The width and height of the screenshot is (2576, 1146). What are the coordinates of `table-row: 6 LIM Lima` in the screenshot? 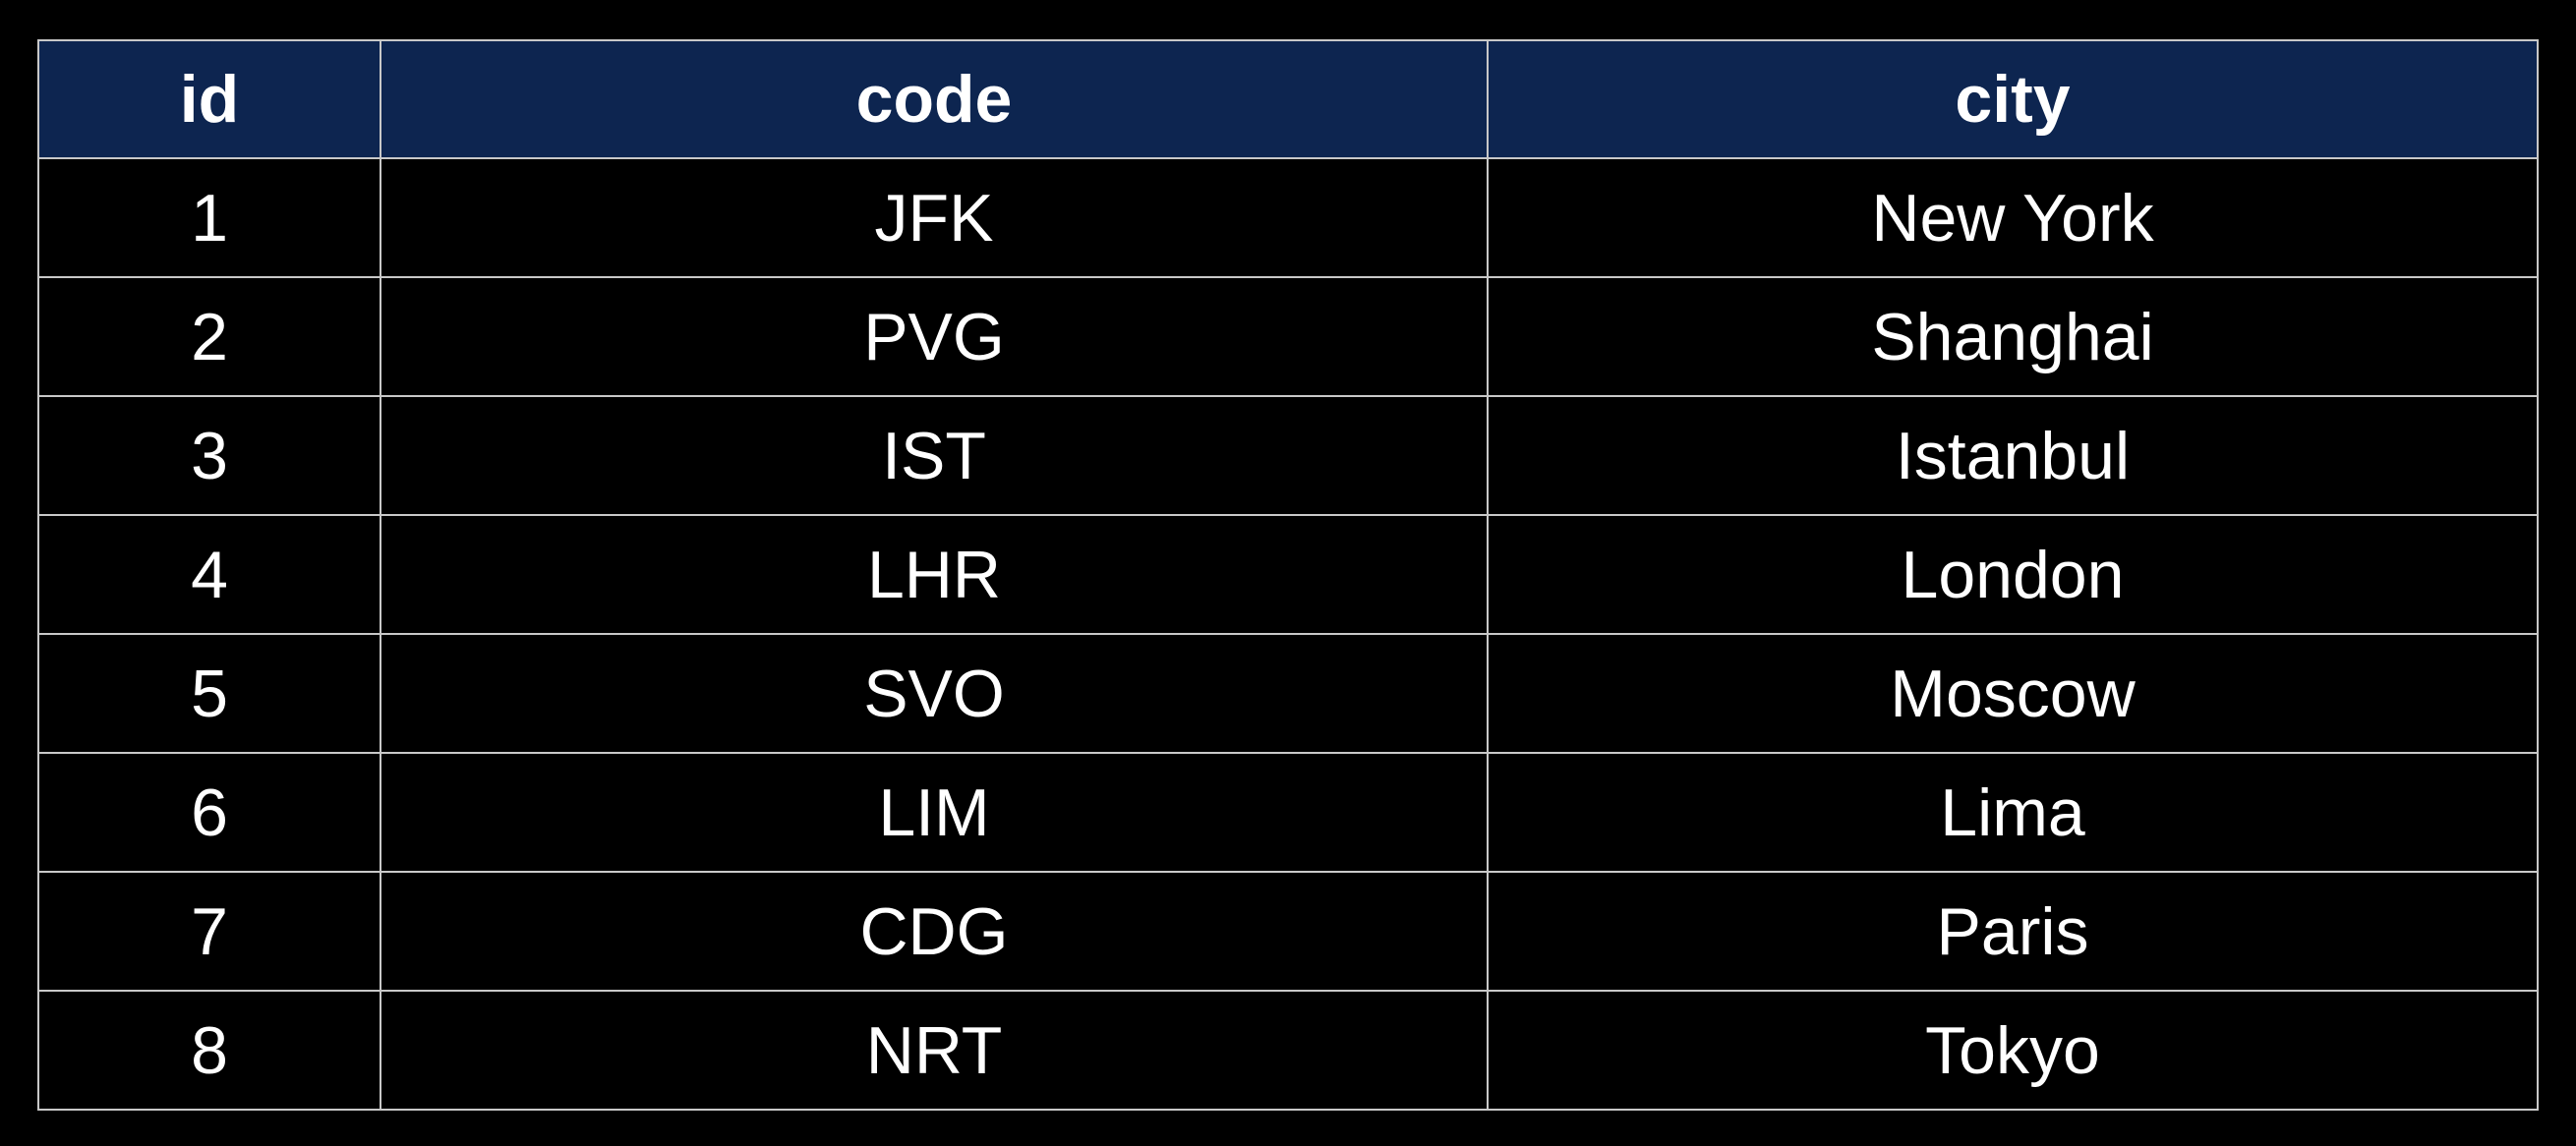 It's located at (1288, 812).